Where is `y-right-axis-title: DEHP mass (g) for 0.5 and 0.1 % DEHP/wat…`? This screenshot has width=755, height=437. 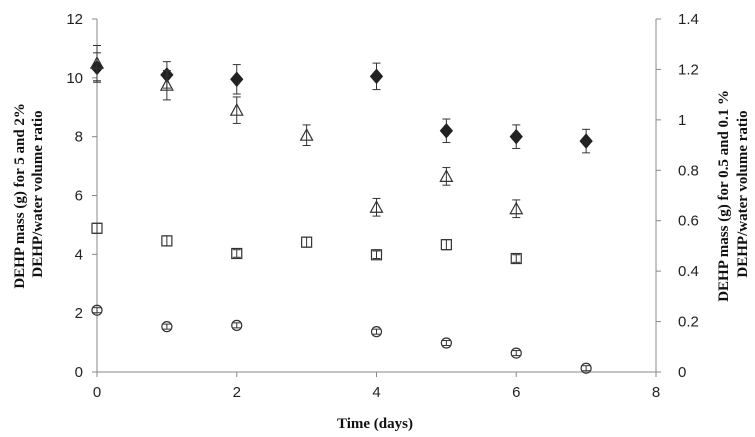
y-right-axis-title: DEHP mass (g) for 0.5 and 0.1 % DEHP/wat… is located at coordinates (733, 194).